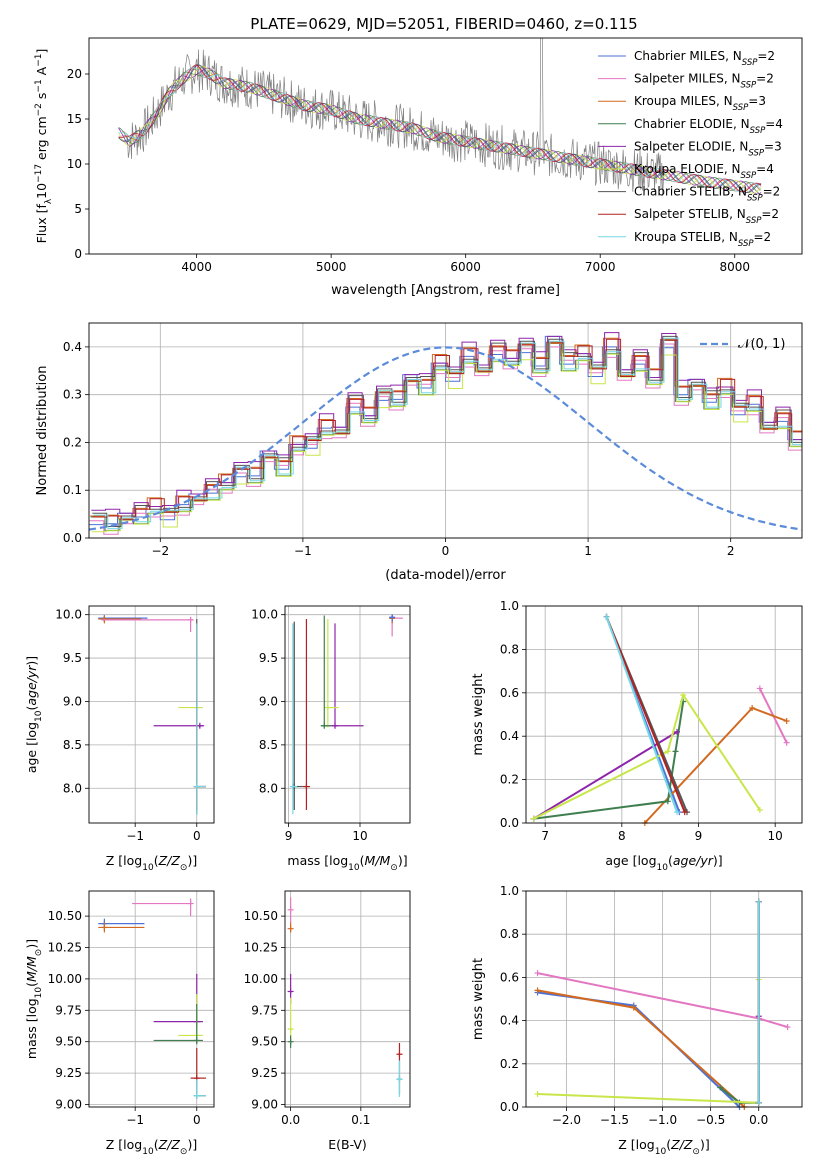  Describe the element at coordinates (509, 693) in the screenshot. I see `y-tick-label: 0.6` at that location.